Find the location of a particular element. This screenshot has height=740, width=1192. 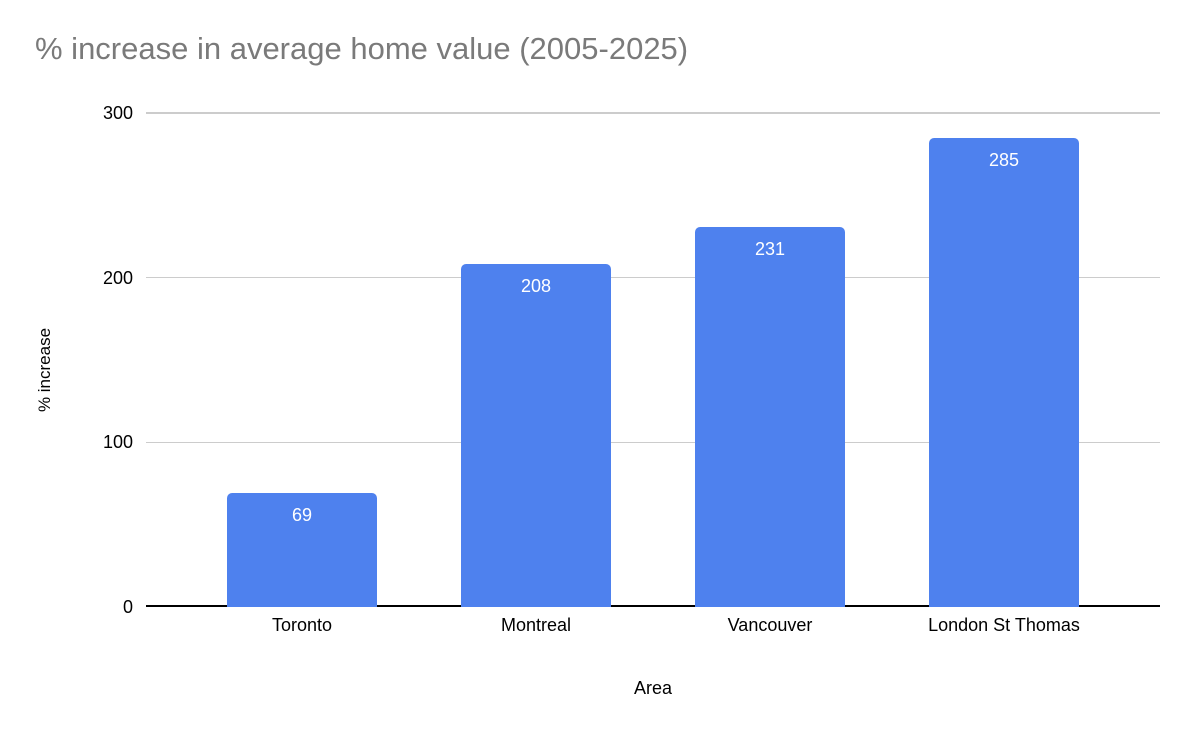

bar-value-label: 231 is located at coordinates (770, 248).